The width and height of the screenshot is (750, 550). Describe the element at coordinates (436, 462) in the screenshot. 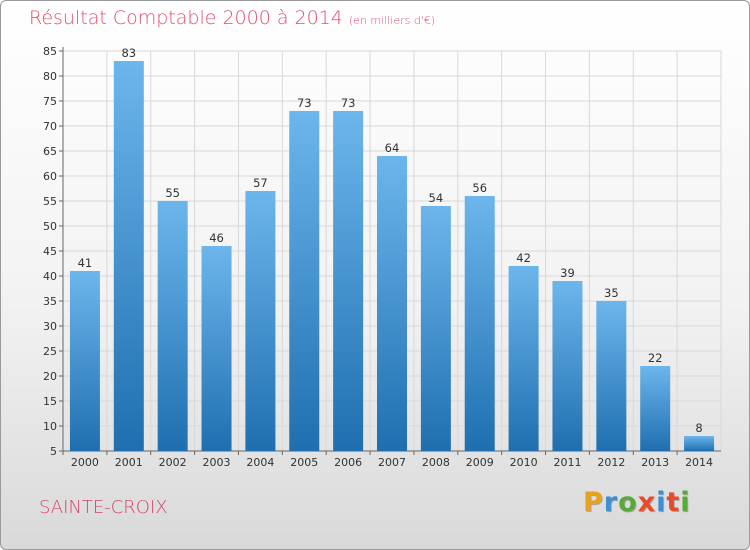

I see `x-tick-label: 2008` at that location.